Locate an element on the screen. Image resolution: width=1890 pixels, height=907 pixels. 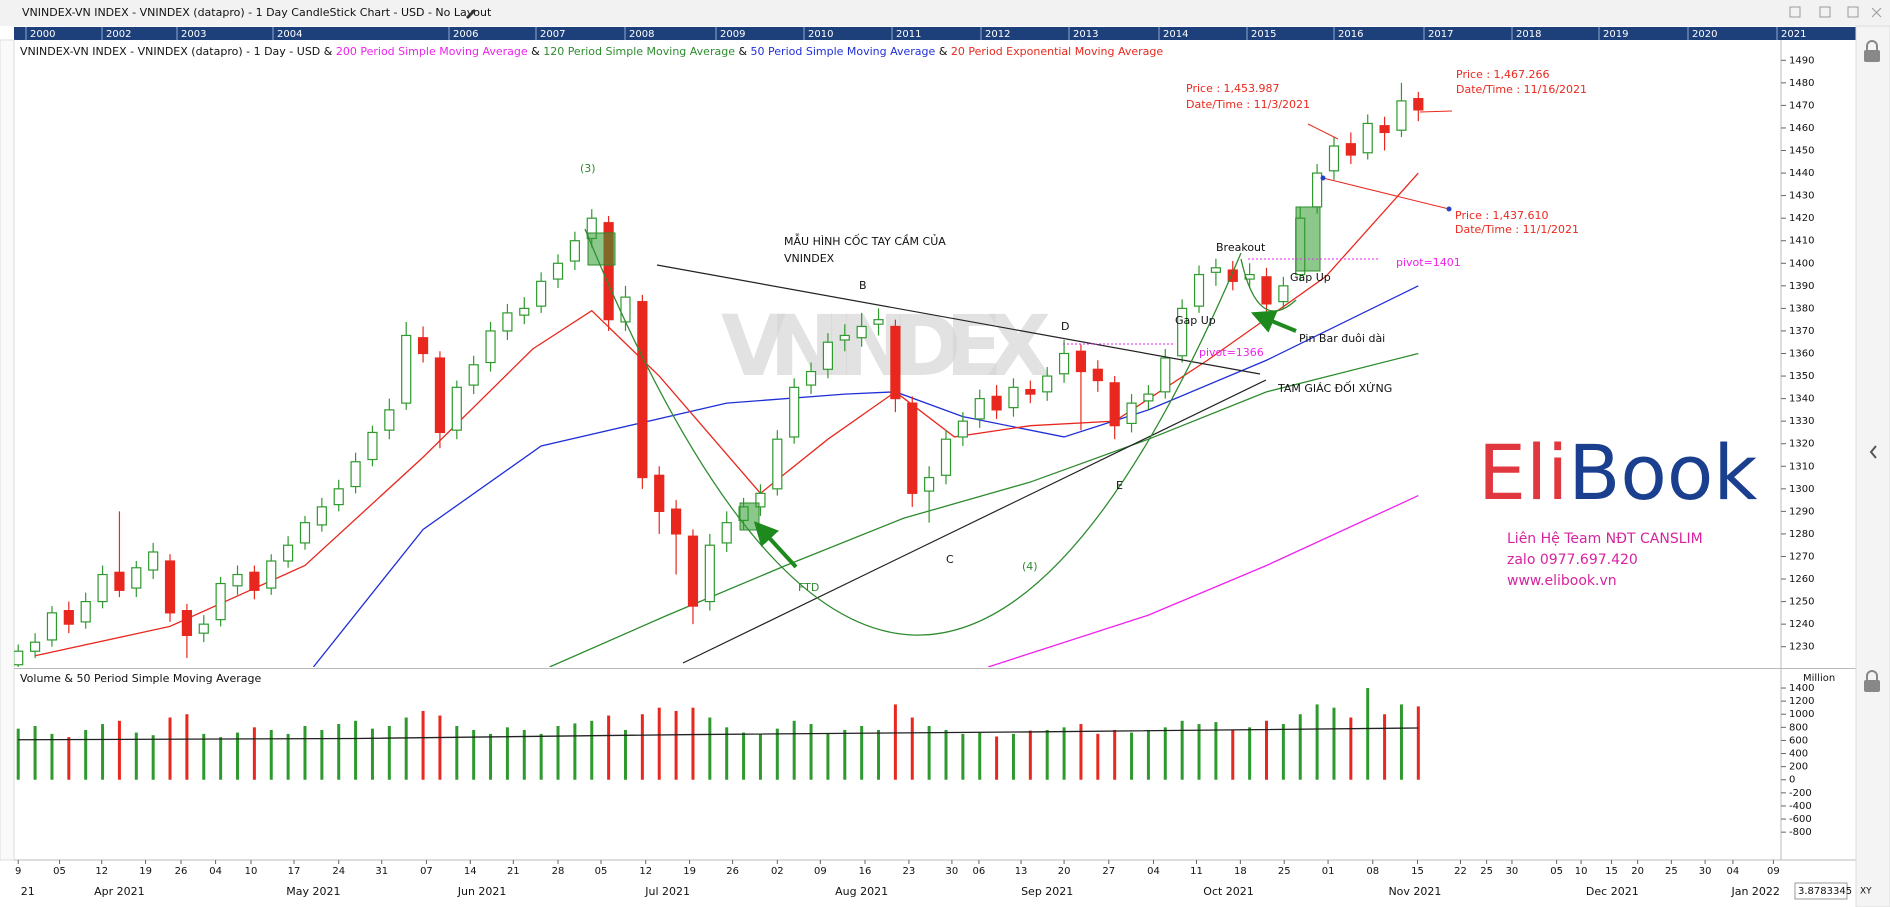
x-tick-label: 19 is located at coordinates (689, 871).